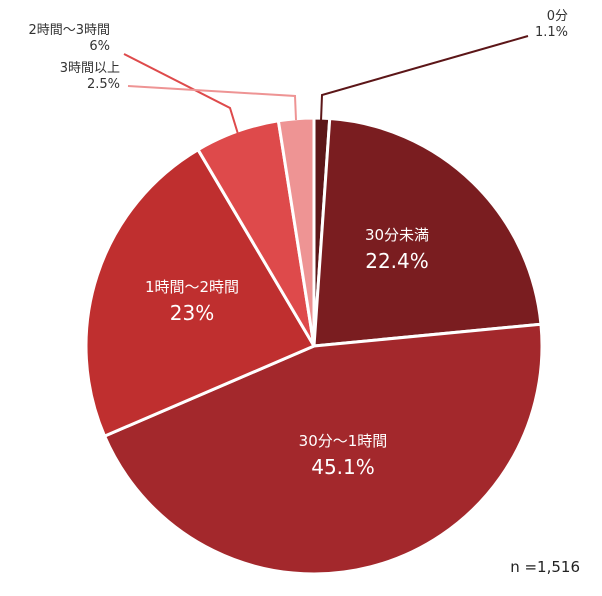 The height and width of the screenshot is (596, 602). What do you see at coordinates (343, 441) in the screenshot?
I see `slice-label: 30分〜1時間` at bounding box center [343, 441].